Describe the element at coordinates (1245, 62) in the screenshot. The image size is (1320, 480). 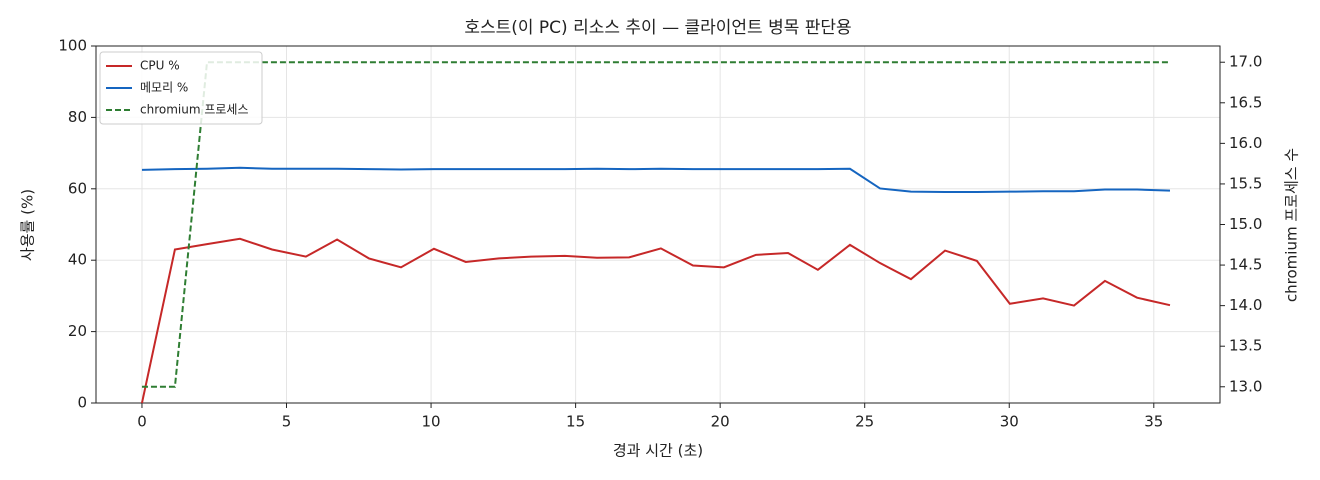
I see `y2-tick-label: 17.0` at that location.